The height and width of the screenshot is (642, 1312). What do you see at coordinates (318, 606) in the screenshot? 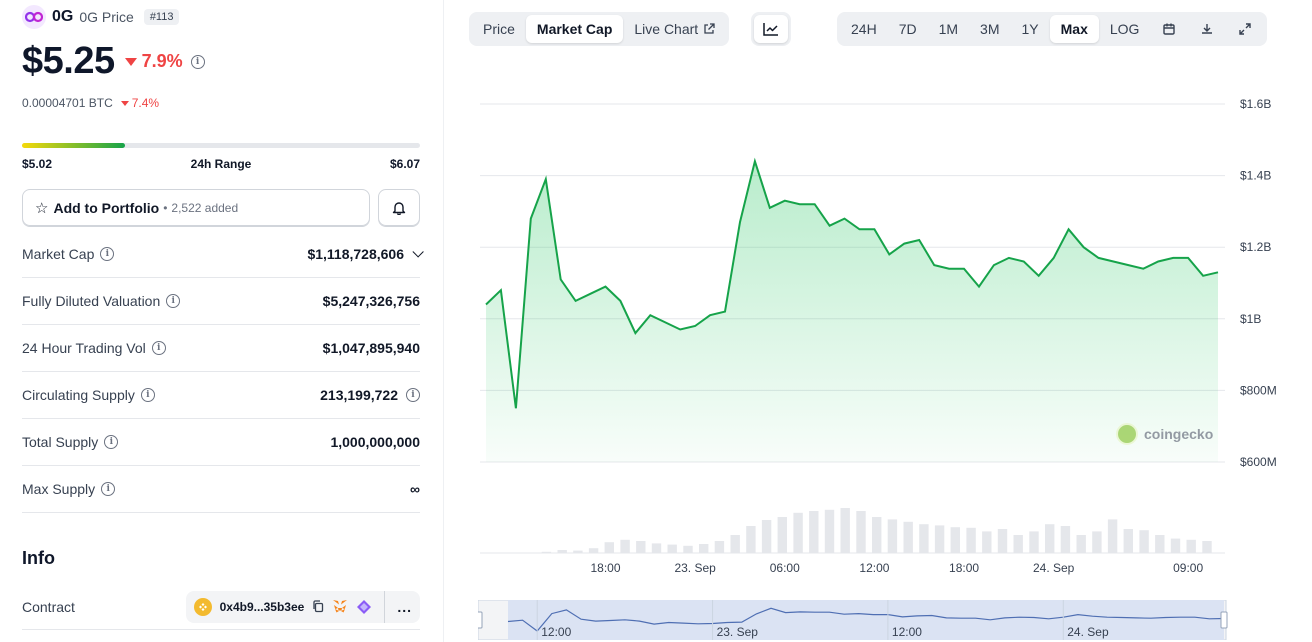
I see `copy-icon` at bounding box center [318, 606].